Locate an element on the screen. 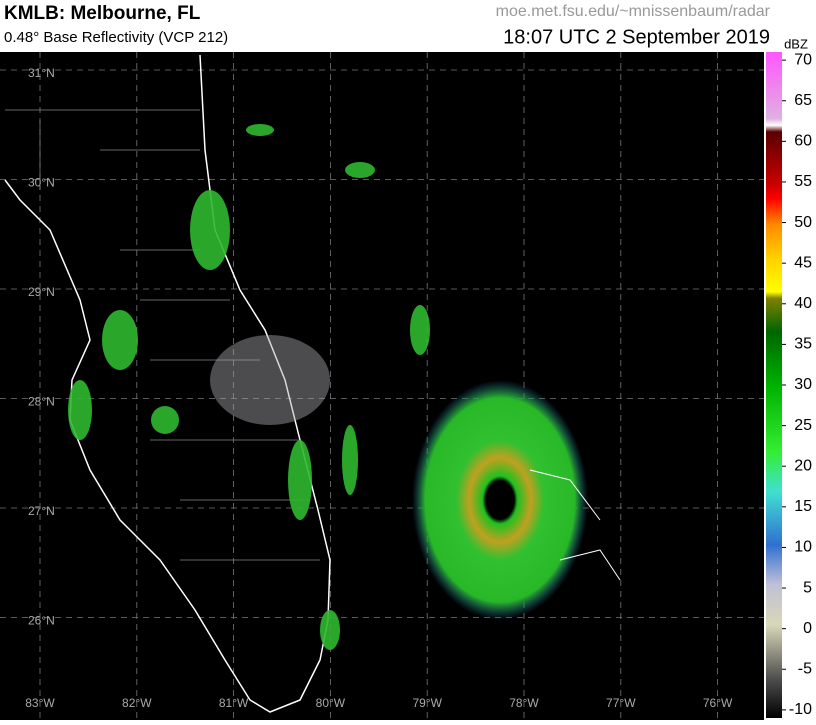  lat-label: 29°N is located at coordinates (41, 292).